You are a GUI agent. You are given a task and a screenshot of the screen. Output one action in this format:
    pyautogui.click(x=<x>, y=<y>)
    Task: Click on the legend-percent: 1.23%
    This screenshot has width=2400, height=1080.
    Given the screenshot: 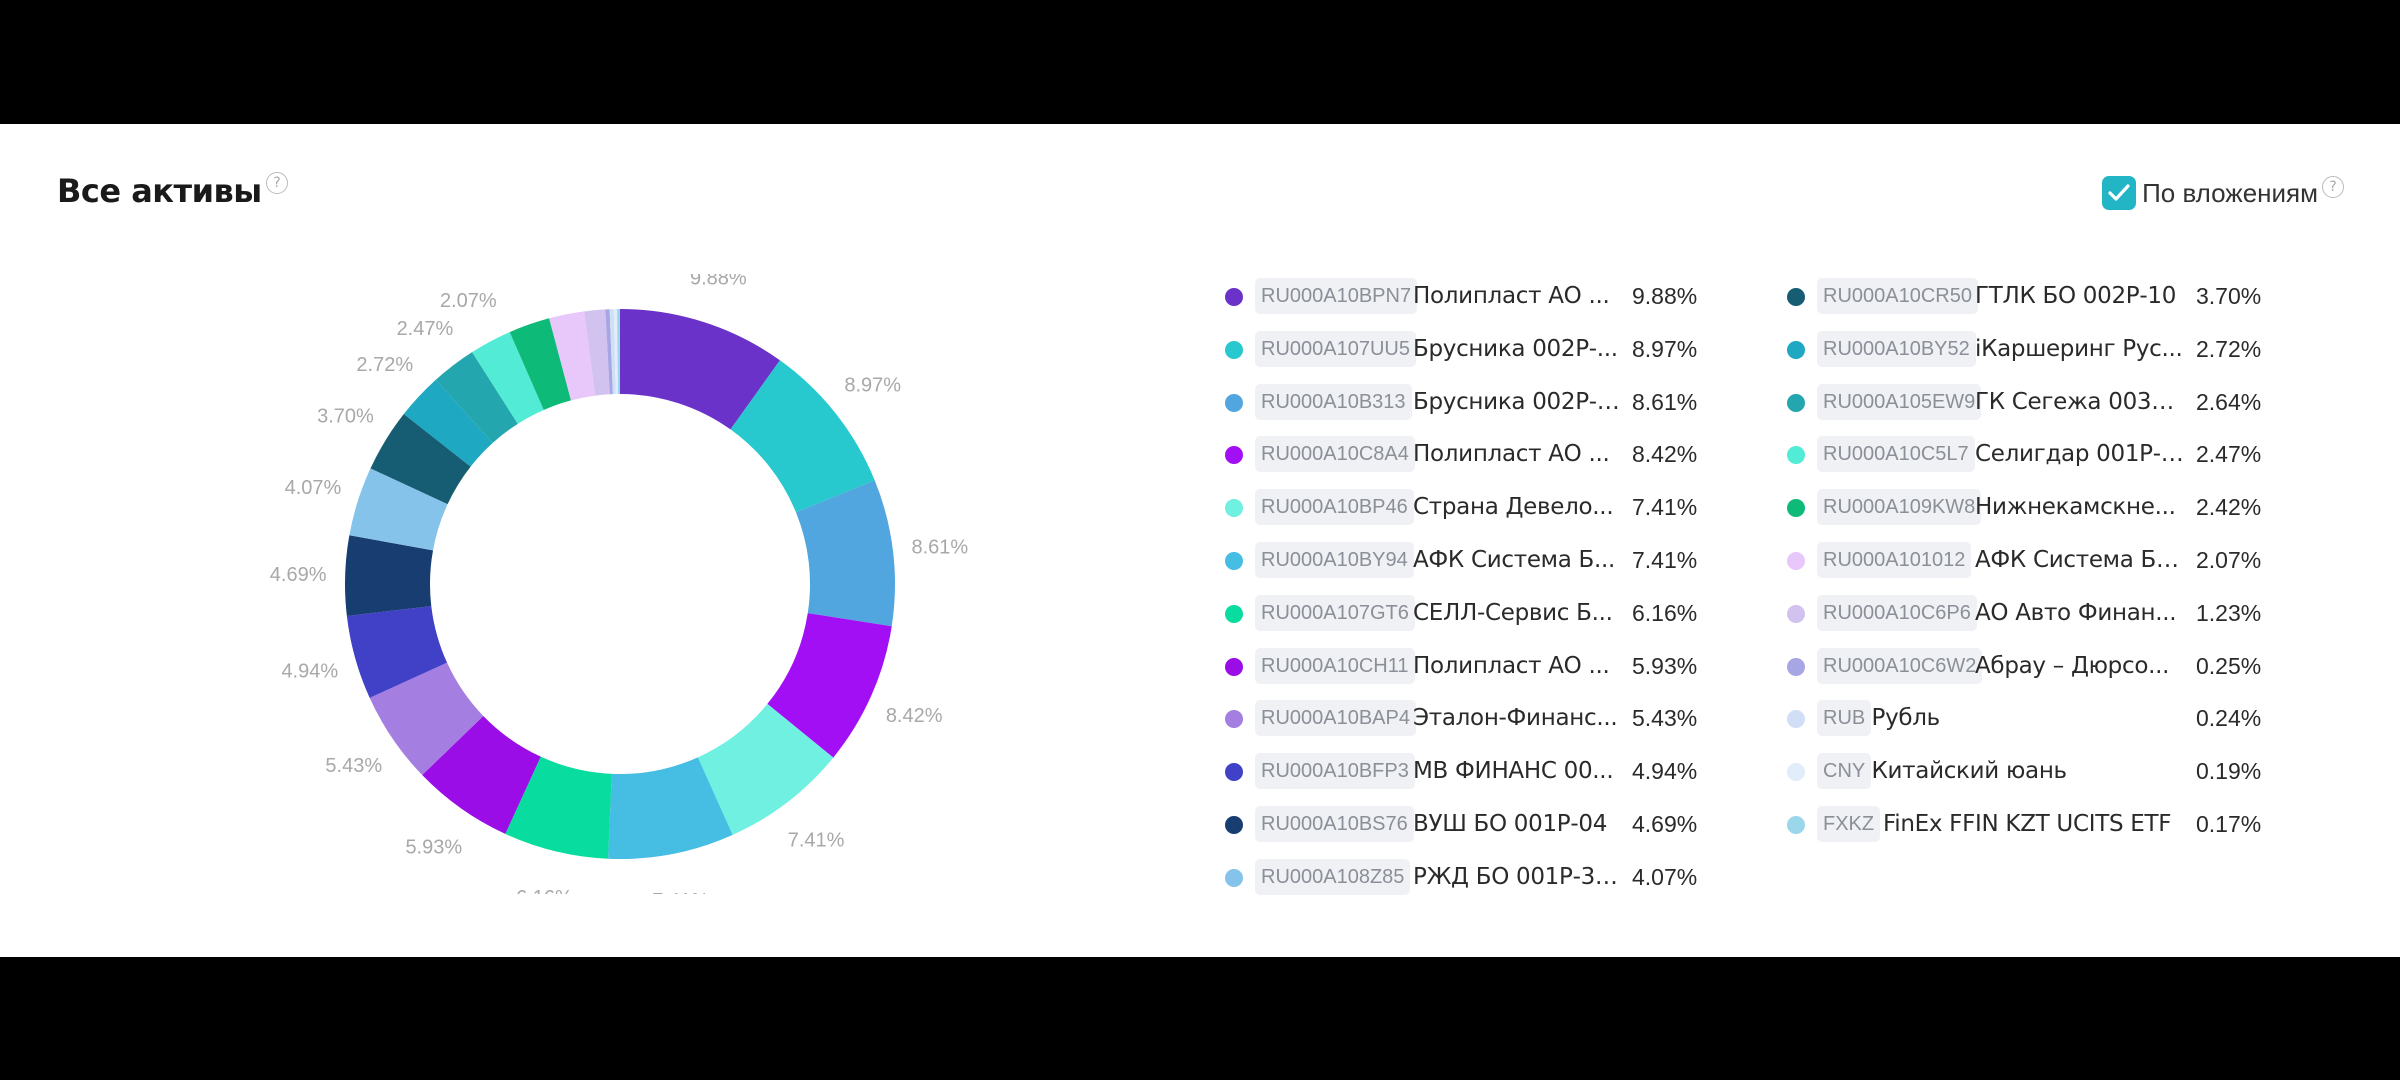 What is the action you would take?
    pyautogui.click(x=2229, y=612)
    